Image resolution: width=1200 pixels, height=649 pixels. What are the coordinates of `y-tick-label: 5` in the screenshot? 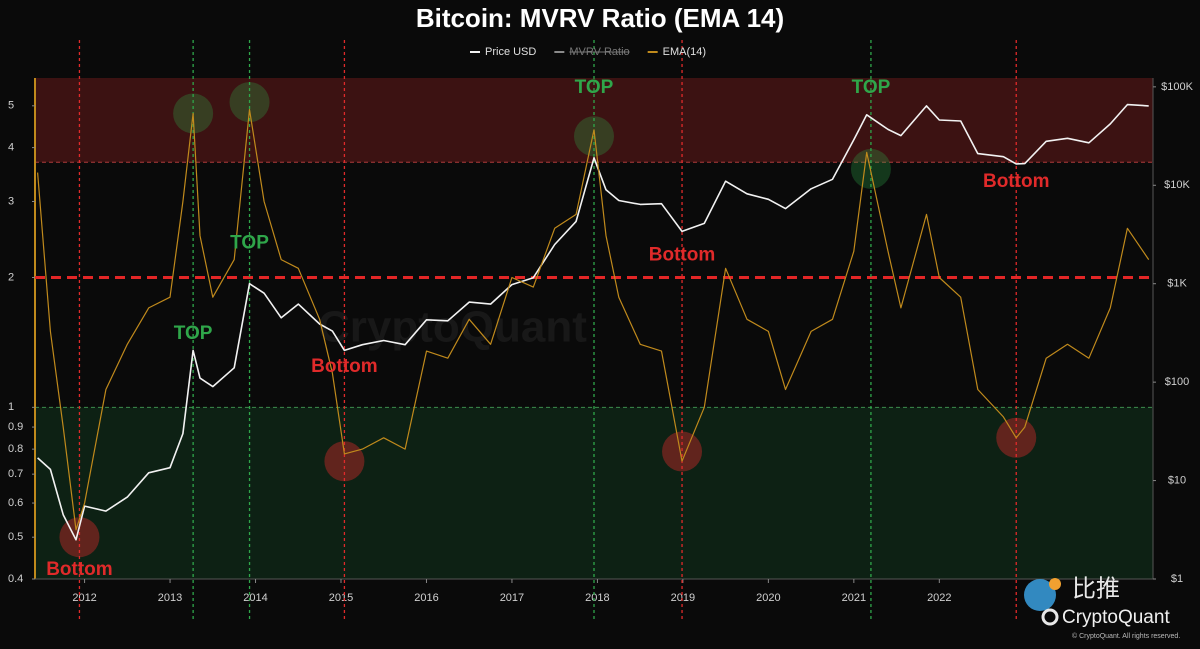 It's located at (11, 106).